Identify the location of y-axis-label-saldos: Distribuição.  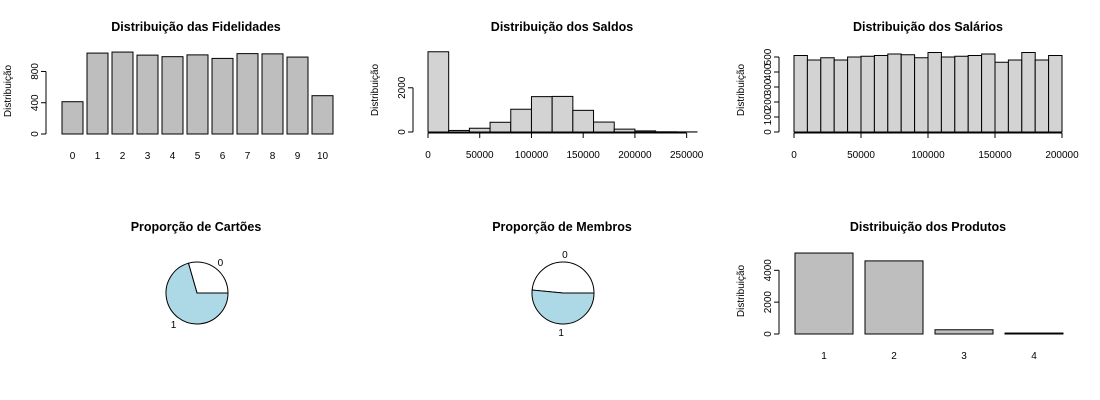
(375, 89).